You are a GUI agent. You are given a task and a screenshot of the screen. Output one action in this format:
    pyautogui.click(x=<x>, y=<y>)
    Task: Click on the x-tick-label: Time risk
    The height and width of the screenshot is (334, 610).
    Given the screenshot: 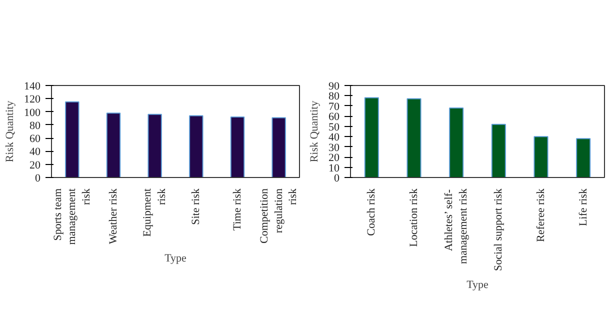 What is the action you would take?
    pyautogui.click(x=238, y=209)
    